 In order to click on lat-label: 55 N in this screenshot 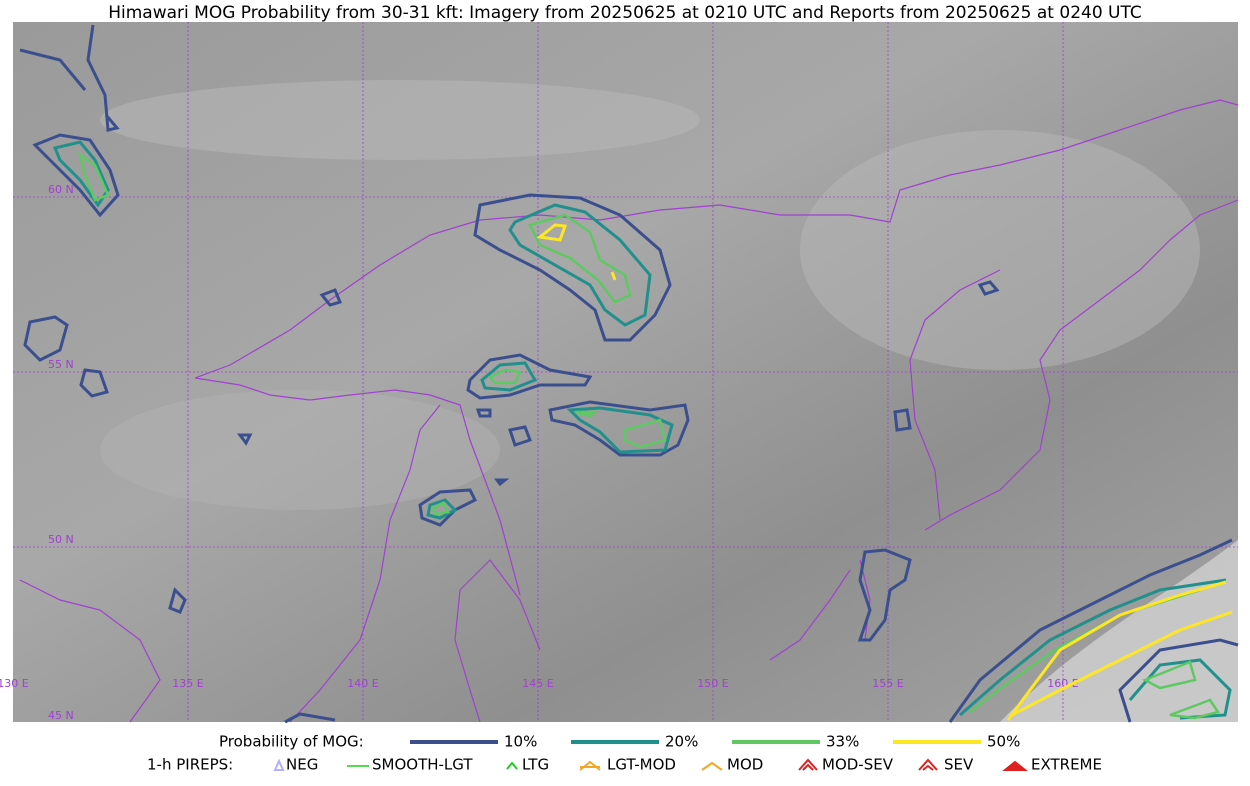, I will do `click(61, 364)`.